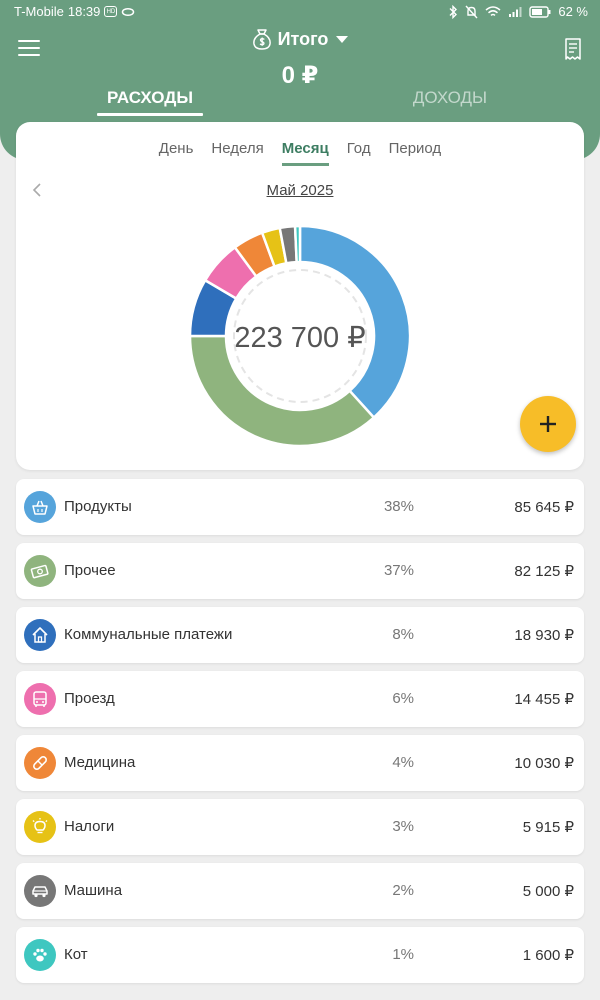  What do you see at coordinates (403, 890) in the screenshot?
I see `category-percent: 2%` at bounding box center [403, 890].